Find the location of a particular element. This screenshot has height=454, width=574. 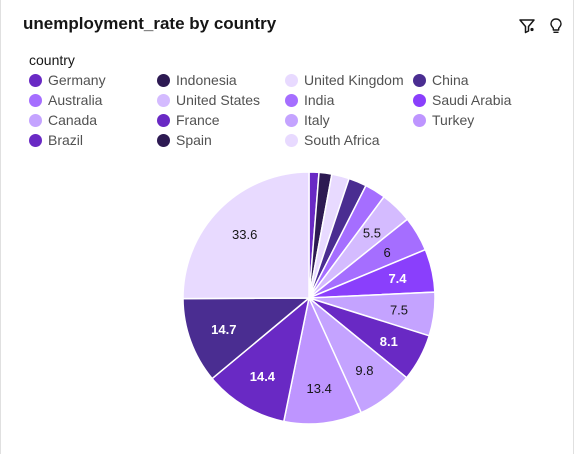

slice-value-label: 8.1 is located at coordinates (389, 341).